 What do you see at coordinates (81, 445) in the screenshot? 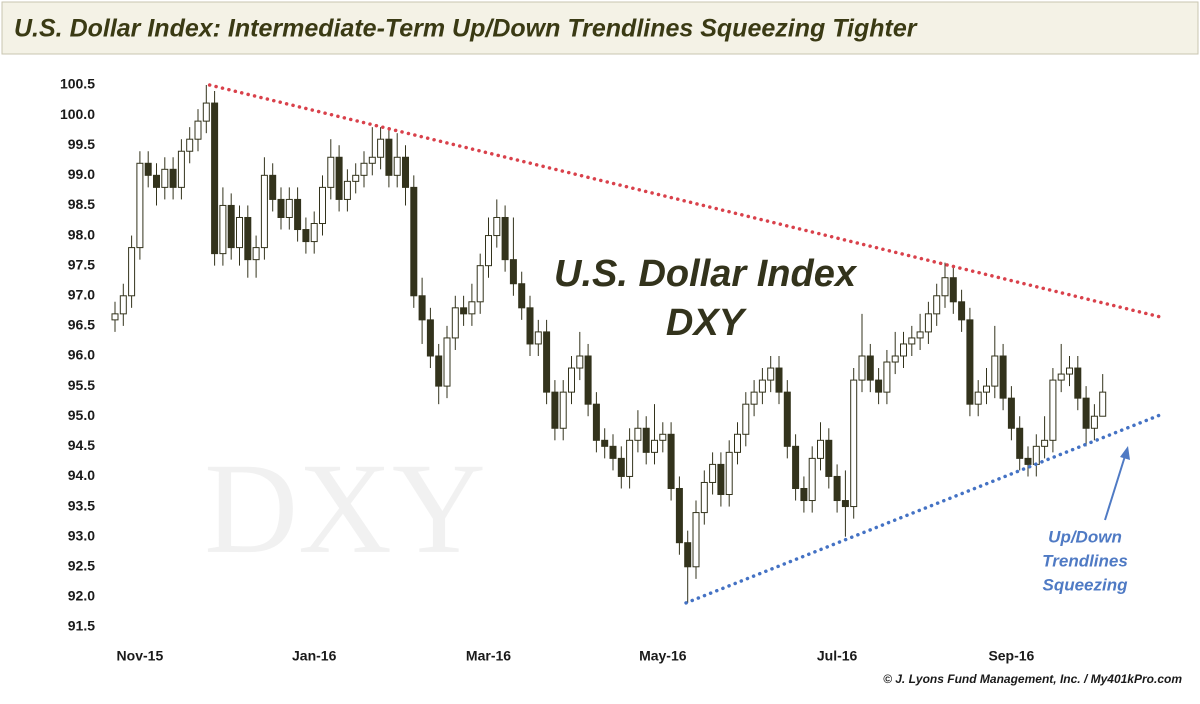
I see `y-tick-label: 94.5` at bounding box center [81, 445].